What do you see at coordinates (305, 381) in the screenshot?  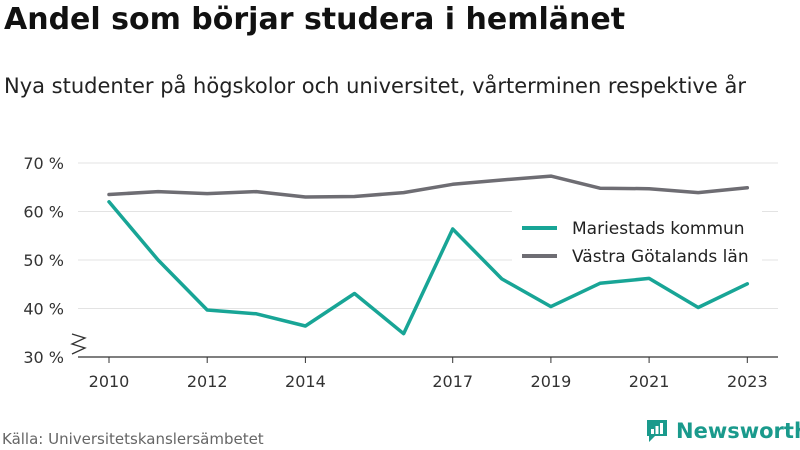 I see `x-tick-label: 2014` at bounding box center [305, 381].